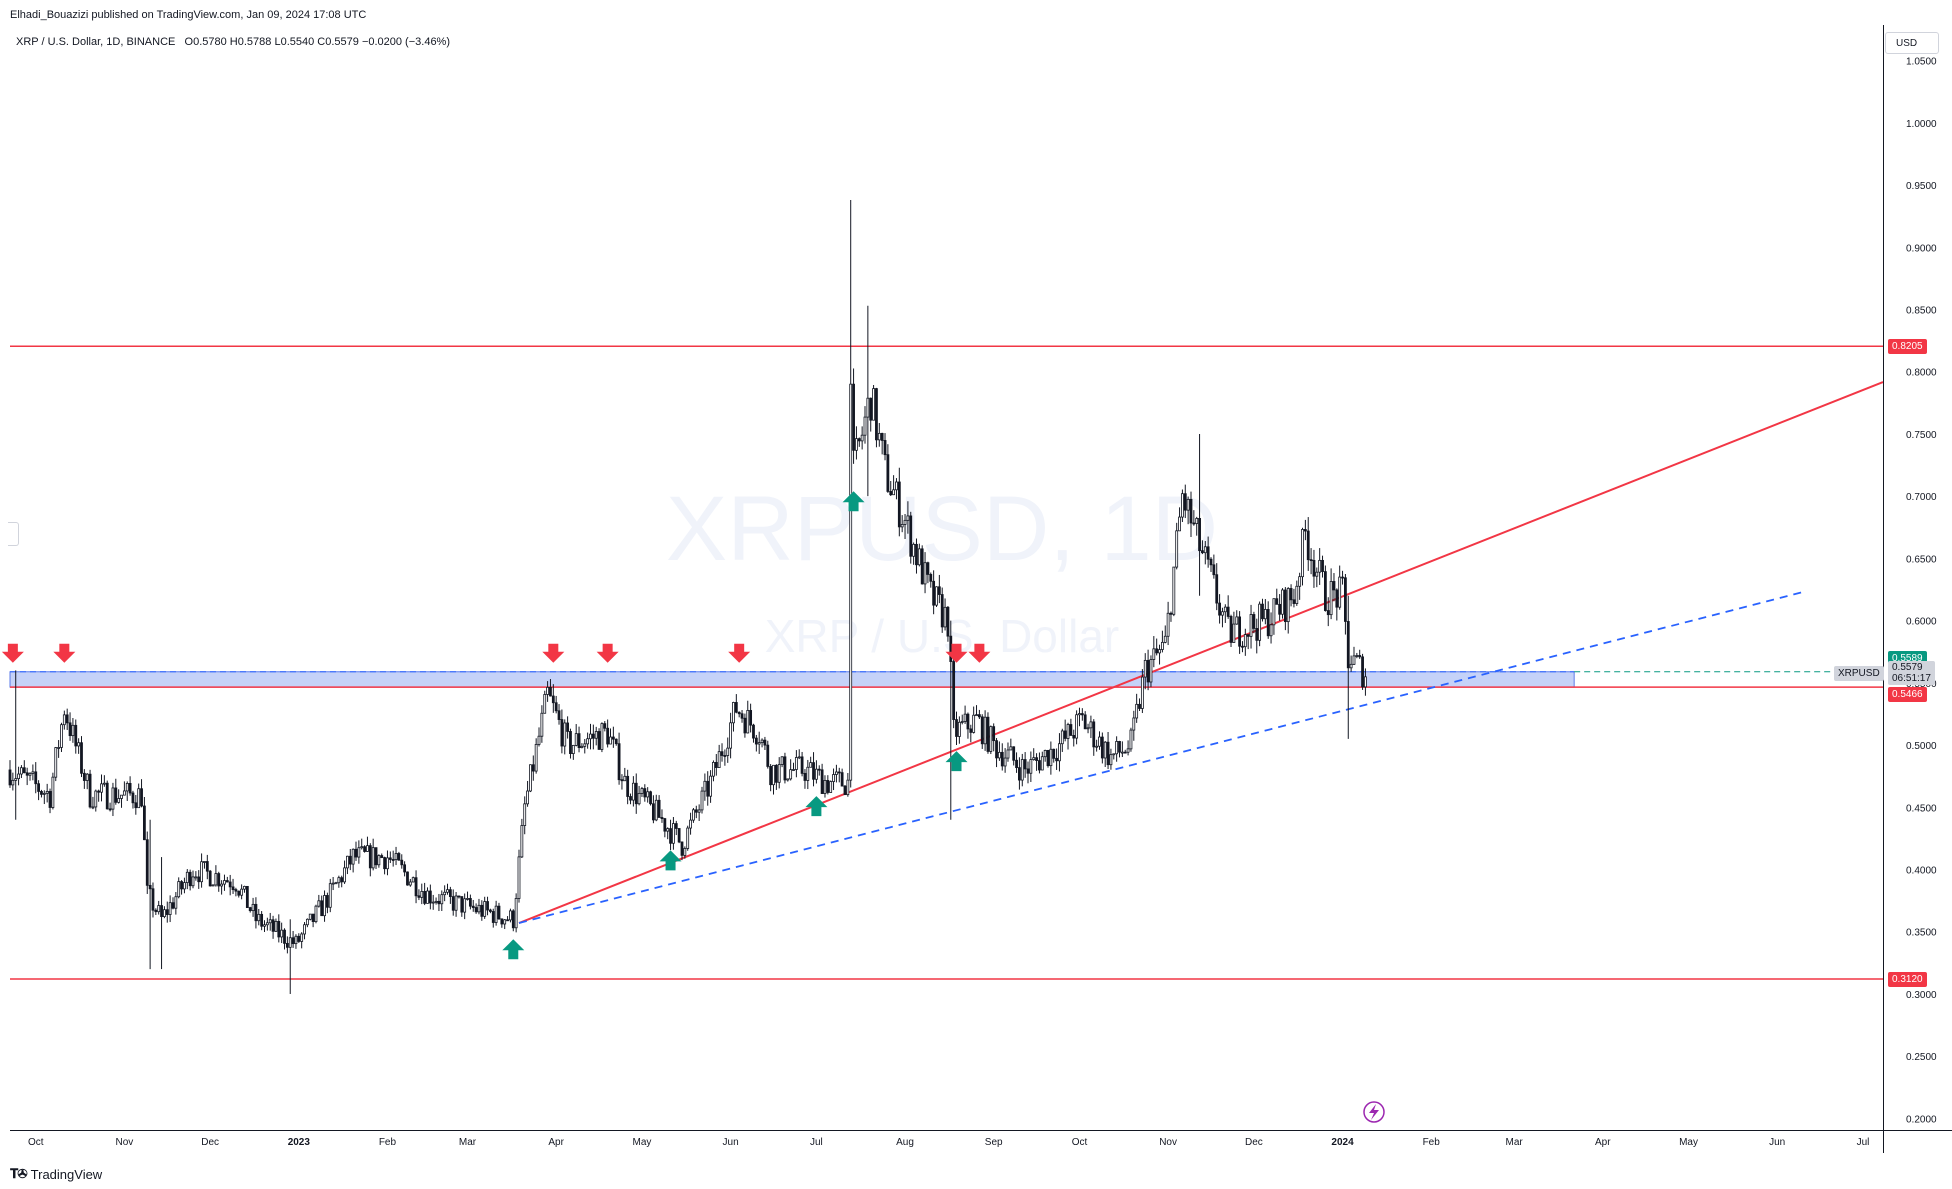  Describe the element at coordinates (1342, 1142) in the screenshot. I see `time-tick-label: 2024` at that location.